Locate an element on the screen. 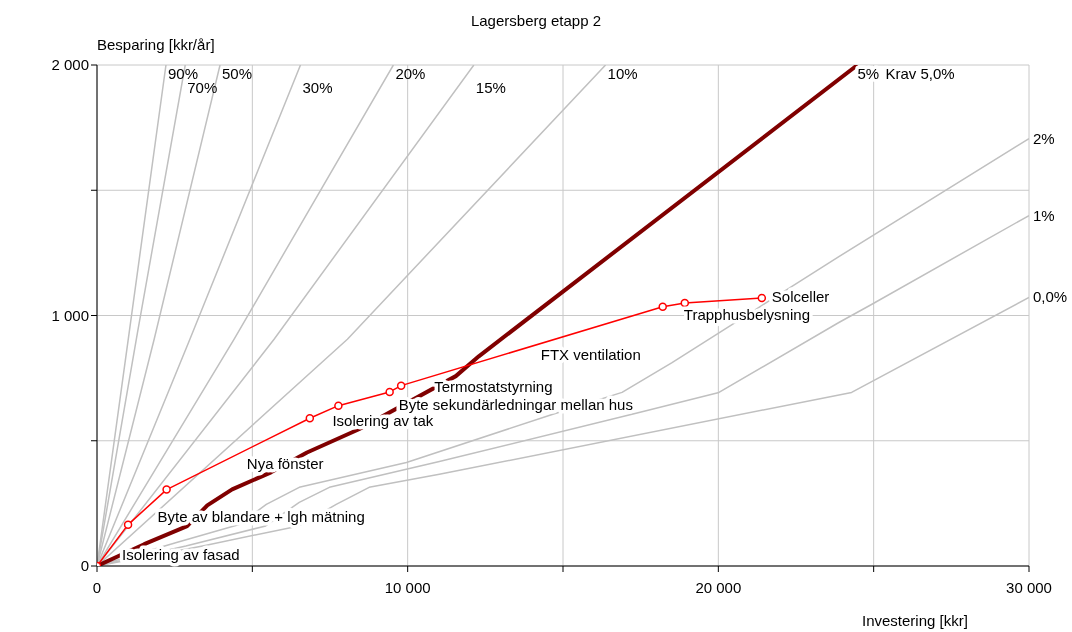 The image size is (1072, 632). y-tick-label: 0 is located at coordinates (84, 566).